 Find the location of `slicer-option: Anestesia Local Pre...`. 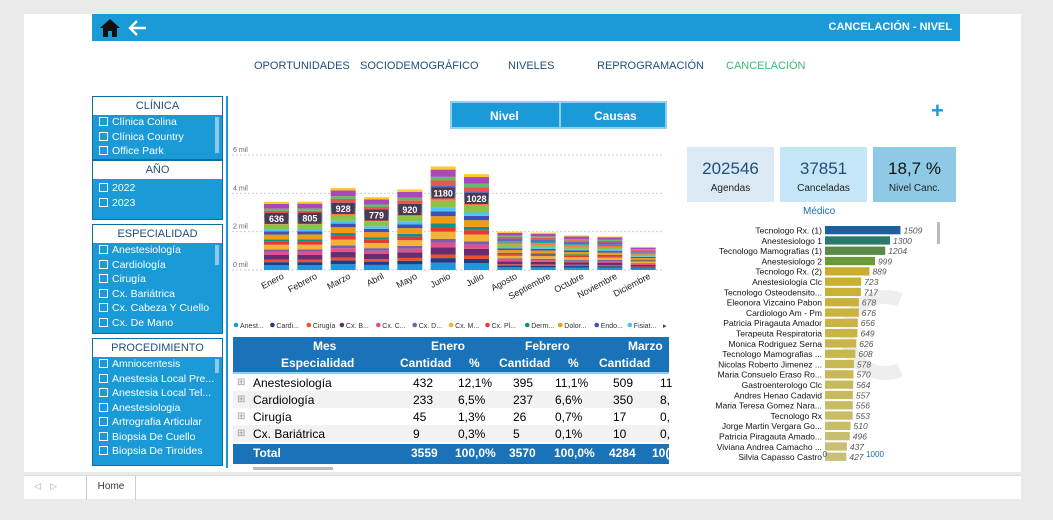

slicer-option: Anestesia Local Pre... is located at coordinates (157, 379).